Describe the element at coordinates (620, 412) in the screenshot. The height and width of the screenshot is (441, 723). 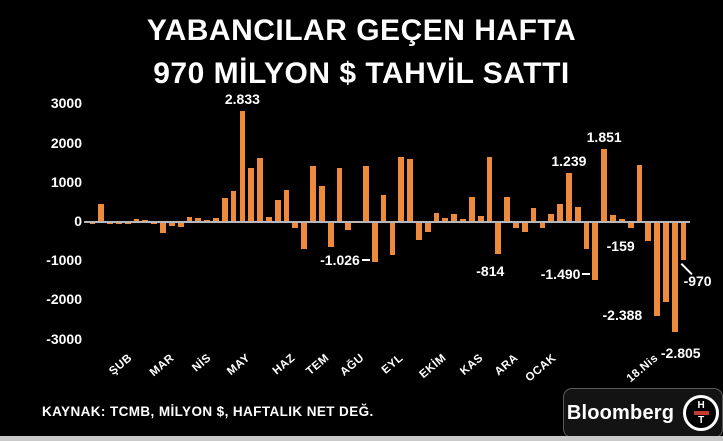
I see `bloomberg-wordmark: Bloomberg` at that location.